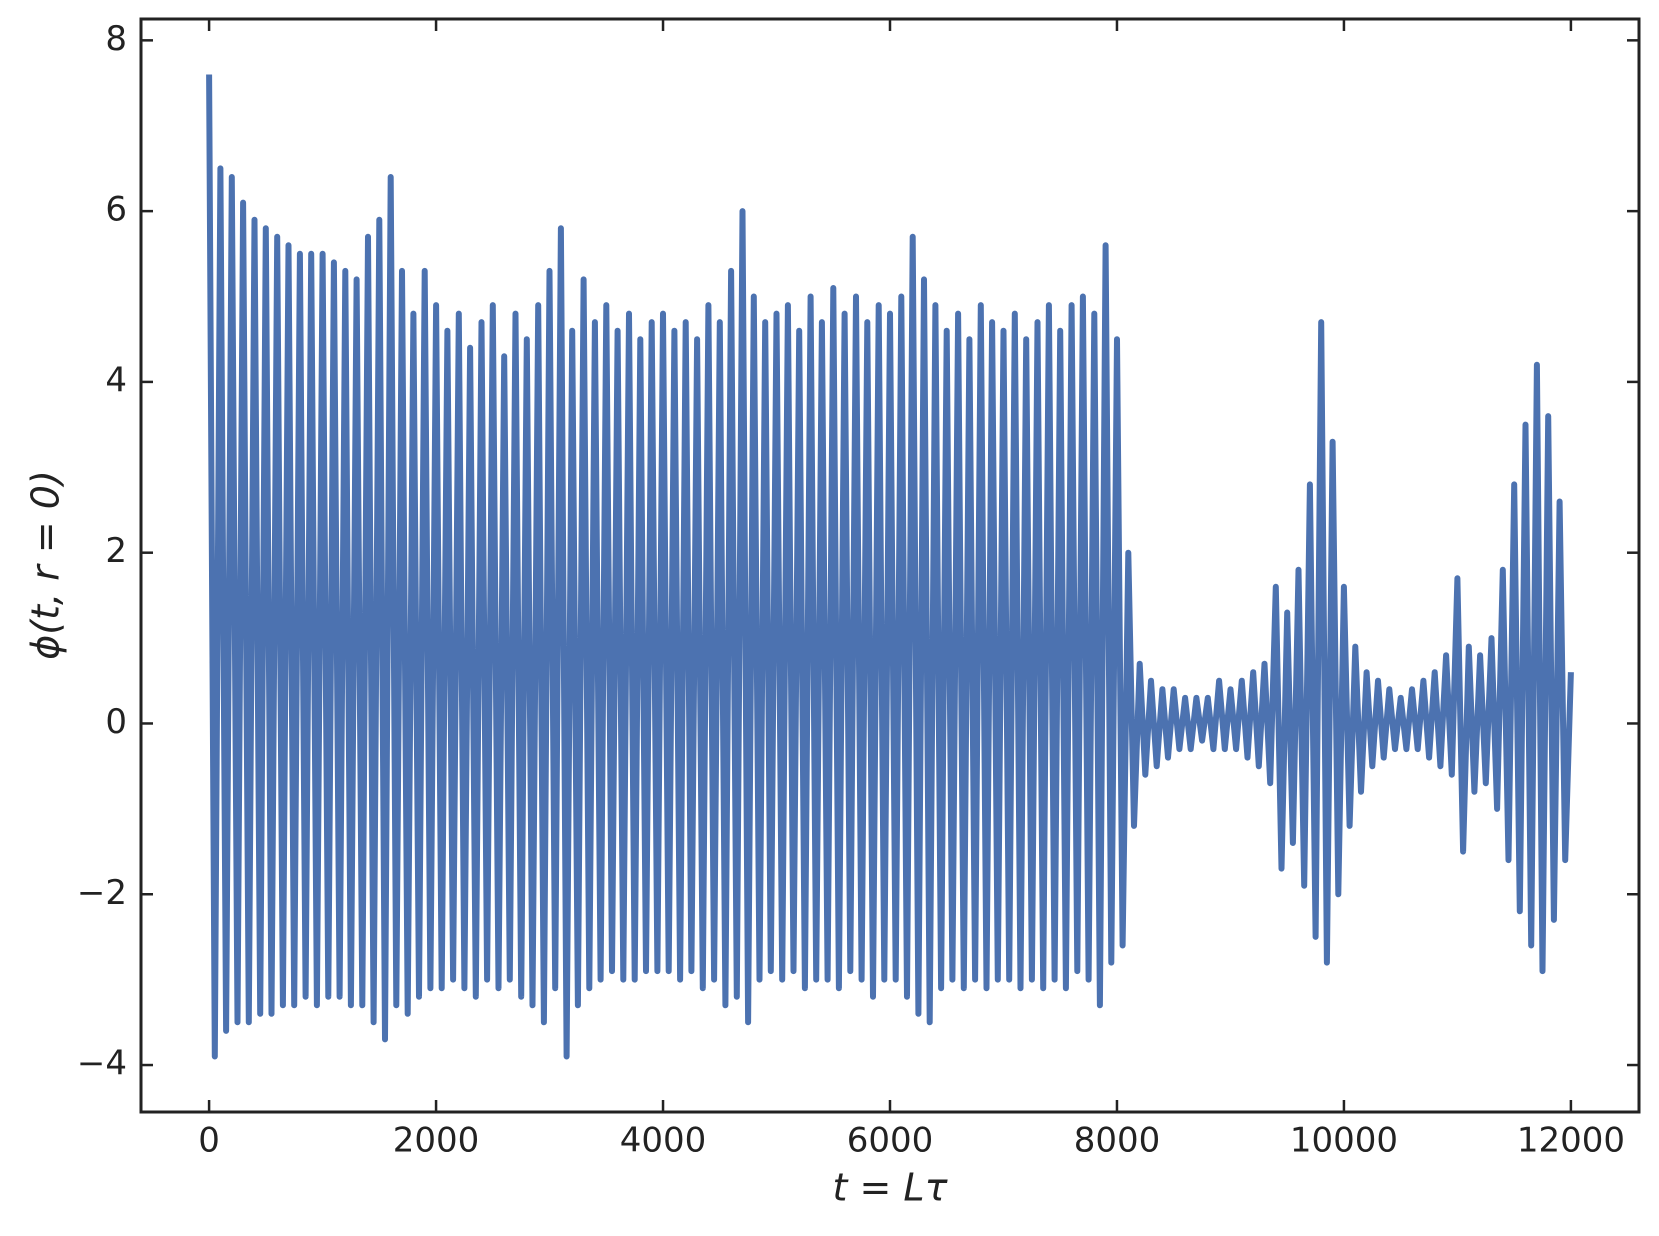 The height and width of the screenshot is (1236, 1659). I want to click on y-tick-label: −2, so click(102, 893).